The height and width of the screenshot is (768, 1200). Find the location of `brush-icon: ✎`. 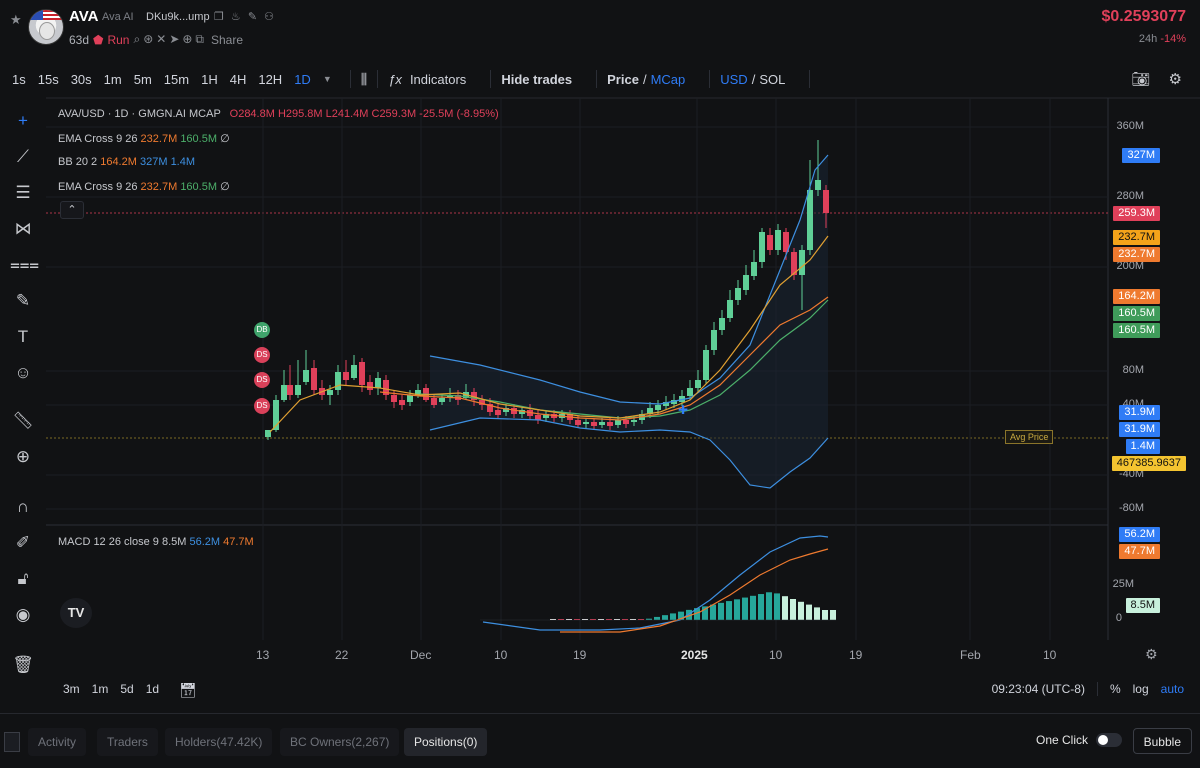

brush-icon: ✎ is located at coordinates (23, 300).